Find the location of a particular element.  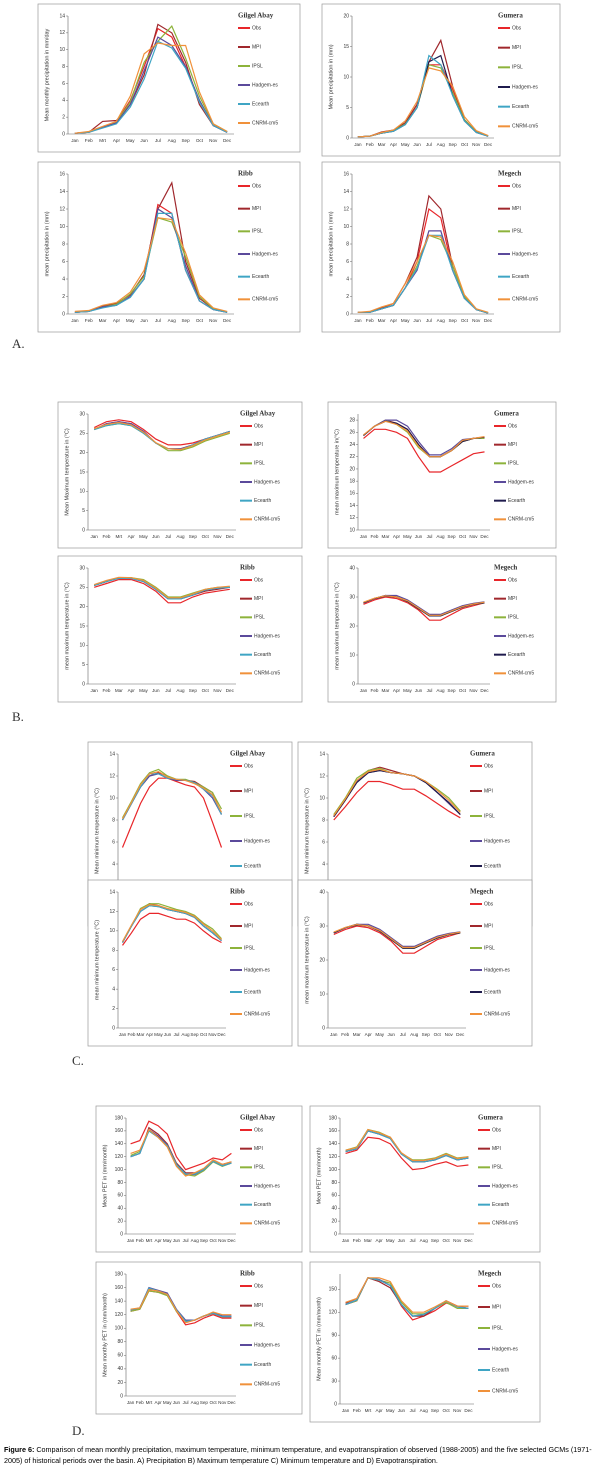

y-tick-label: 8 is located at coordinates (113, 820).